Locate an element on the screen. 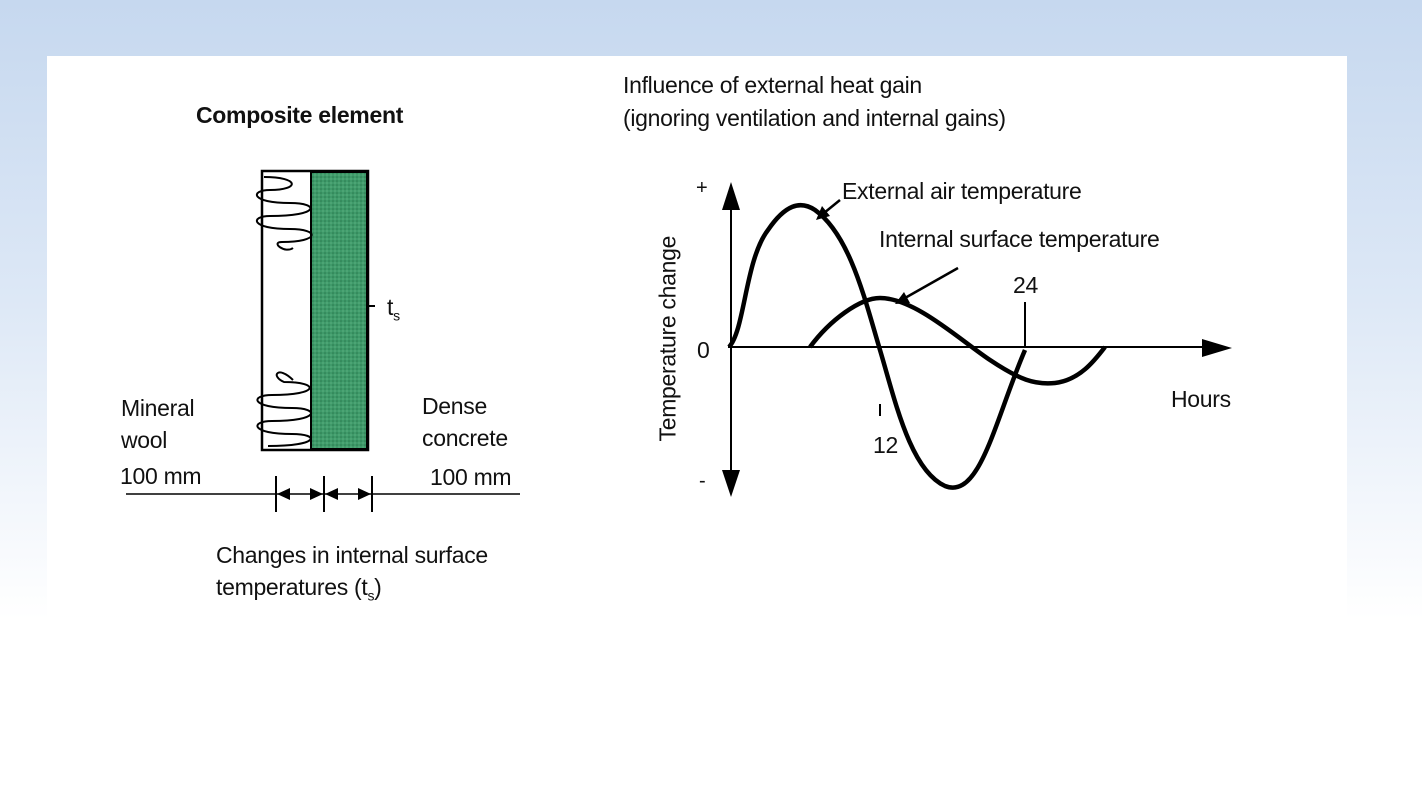 The image size is (1422, 800). internal-surface-temperature-curve is located at coordinates (957, 340).